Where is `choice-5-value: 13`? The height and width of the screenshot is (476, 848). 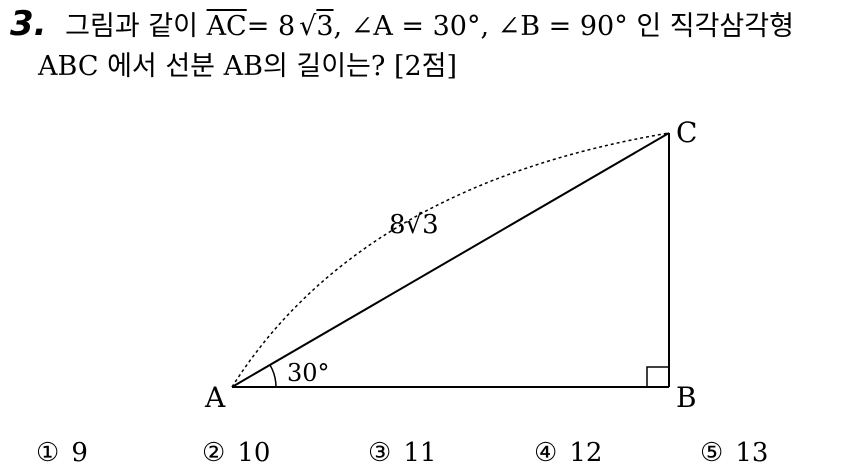 choice-5-value: 13 is located at coordinates (752, 453).